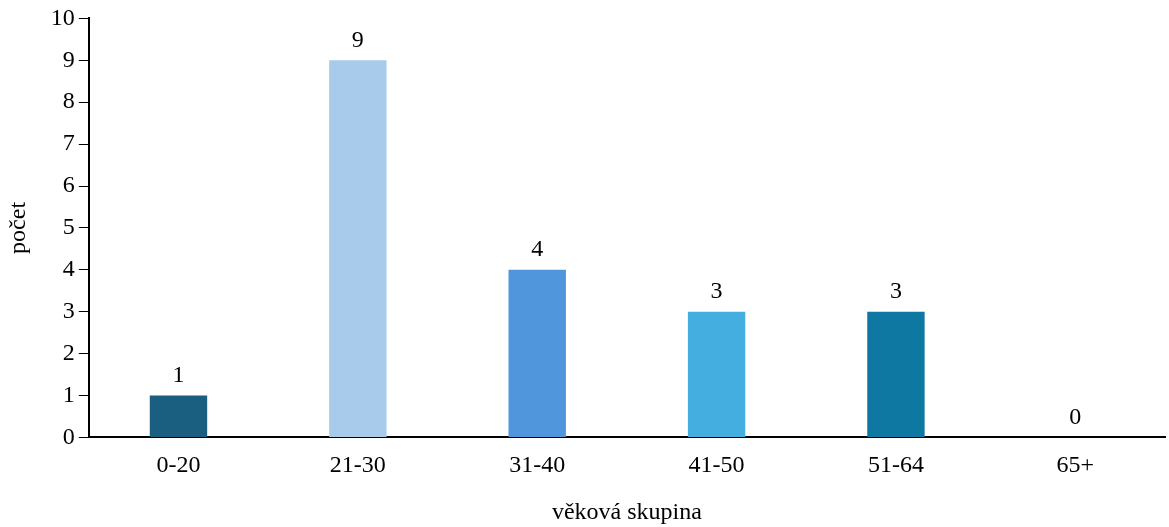  Describe the element at coordinates (537, 464) in the screenshot. I see `x-tick-label: 31-40` at that location.